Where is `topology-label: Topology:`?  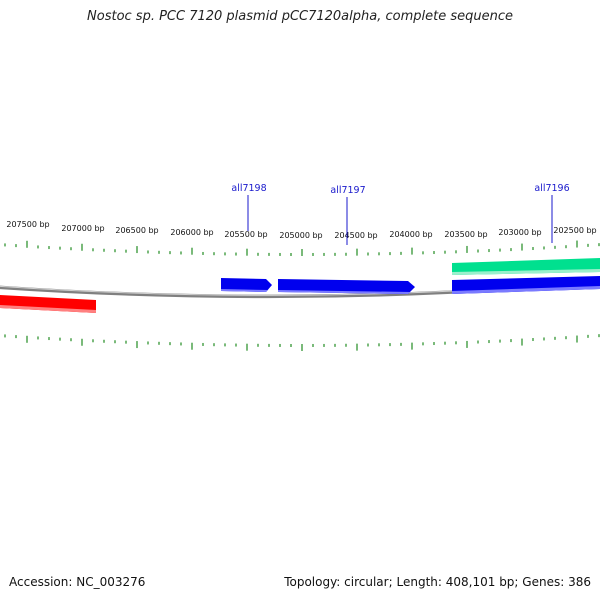 topology-label: Topology: is located at coordinates (312, 582).